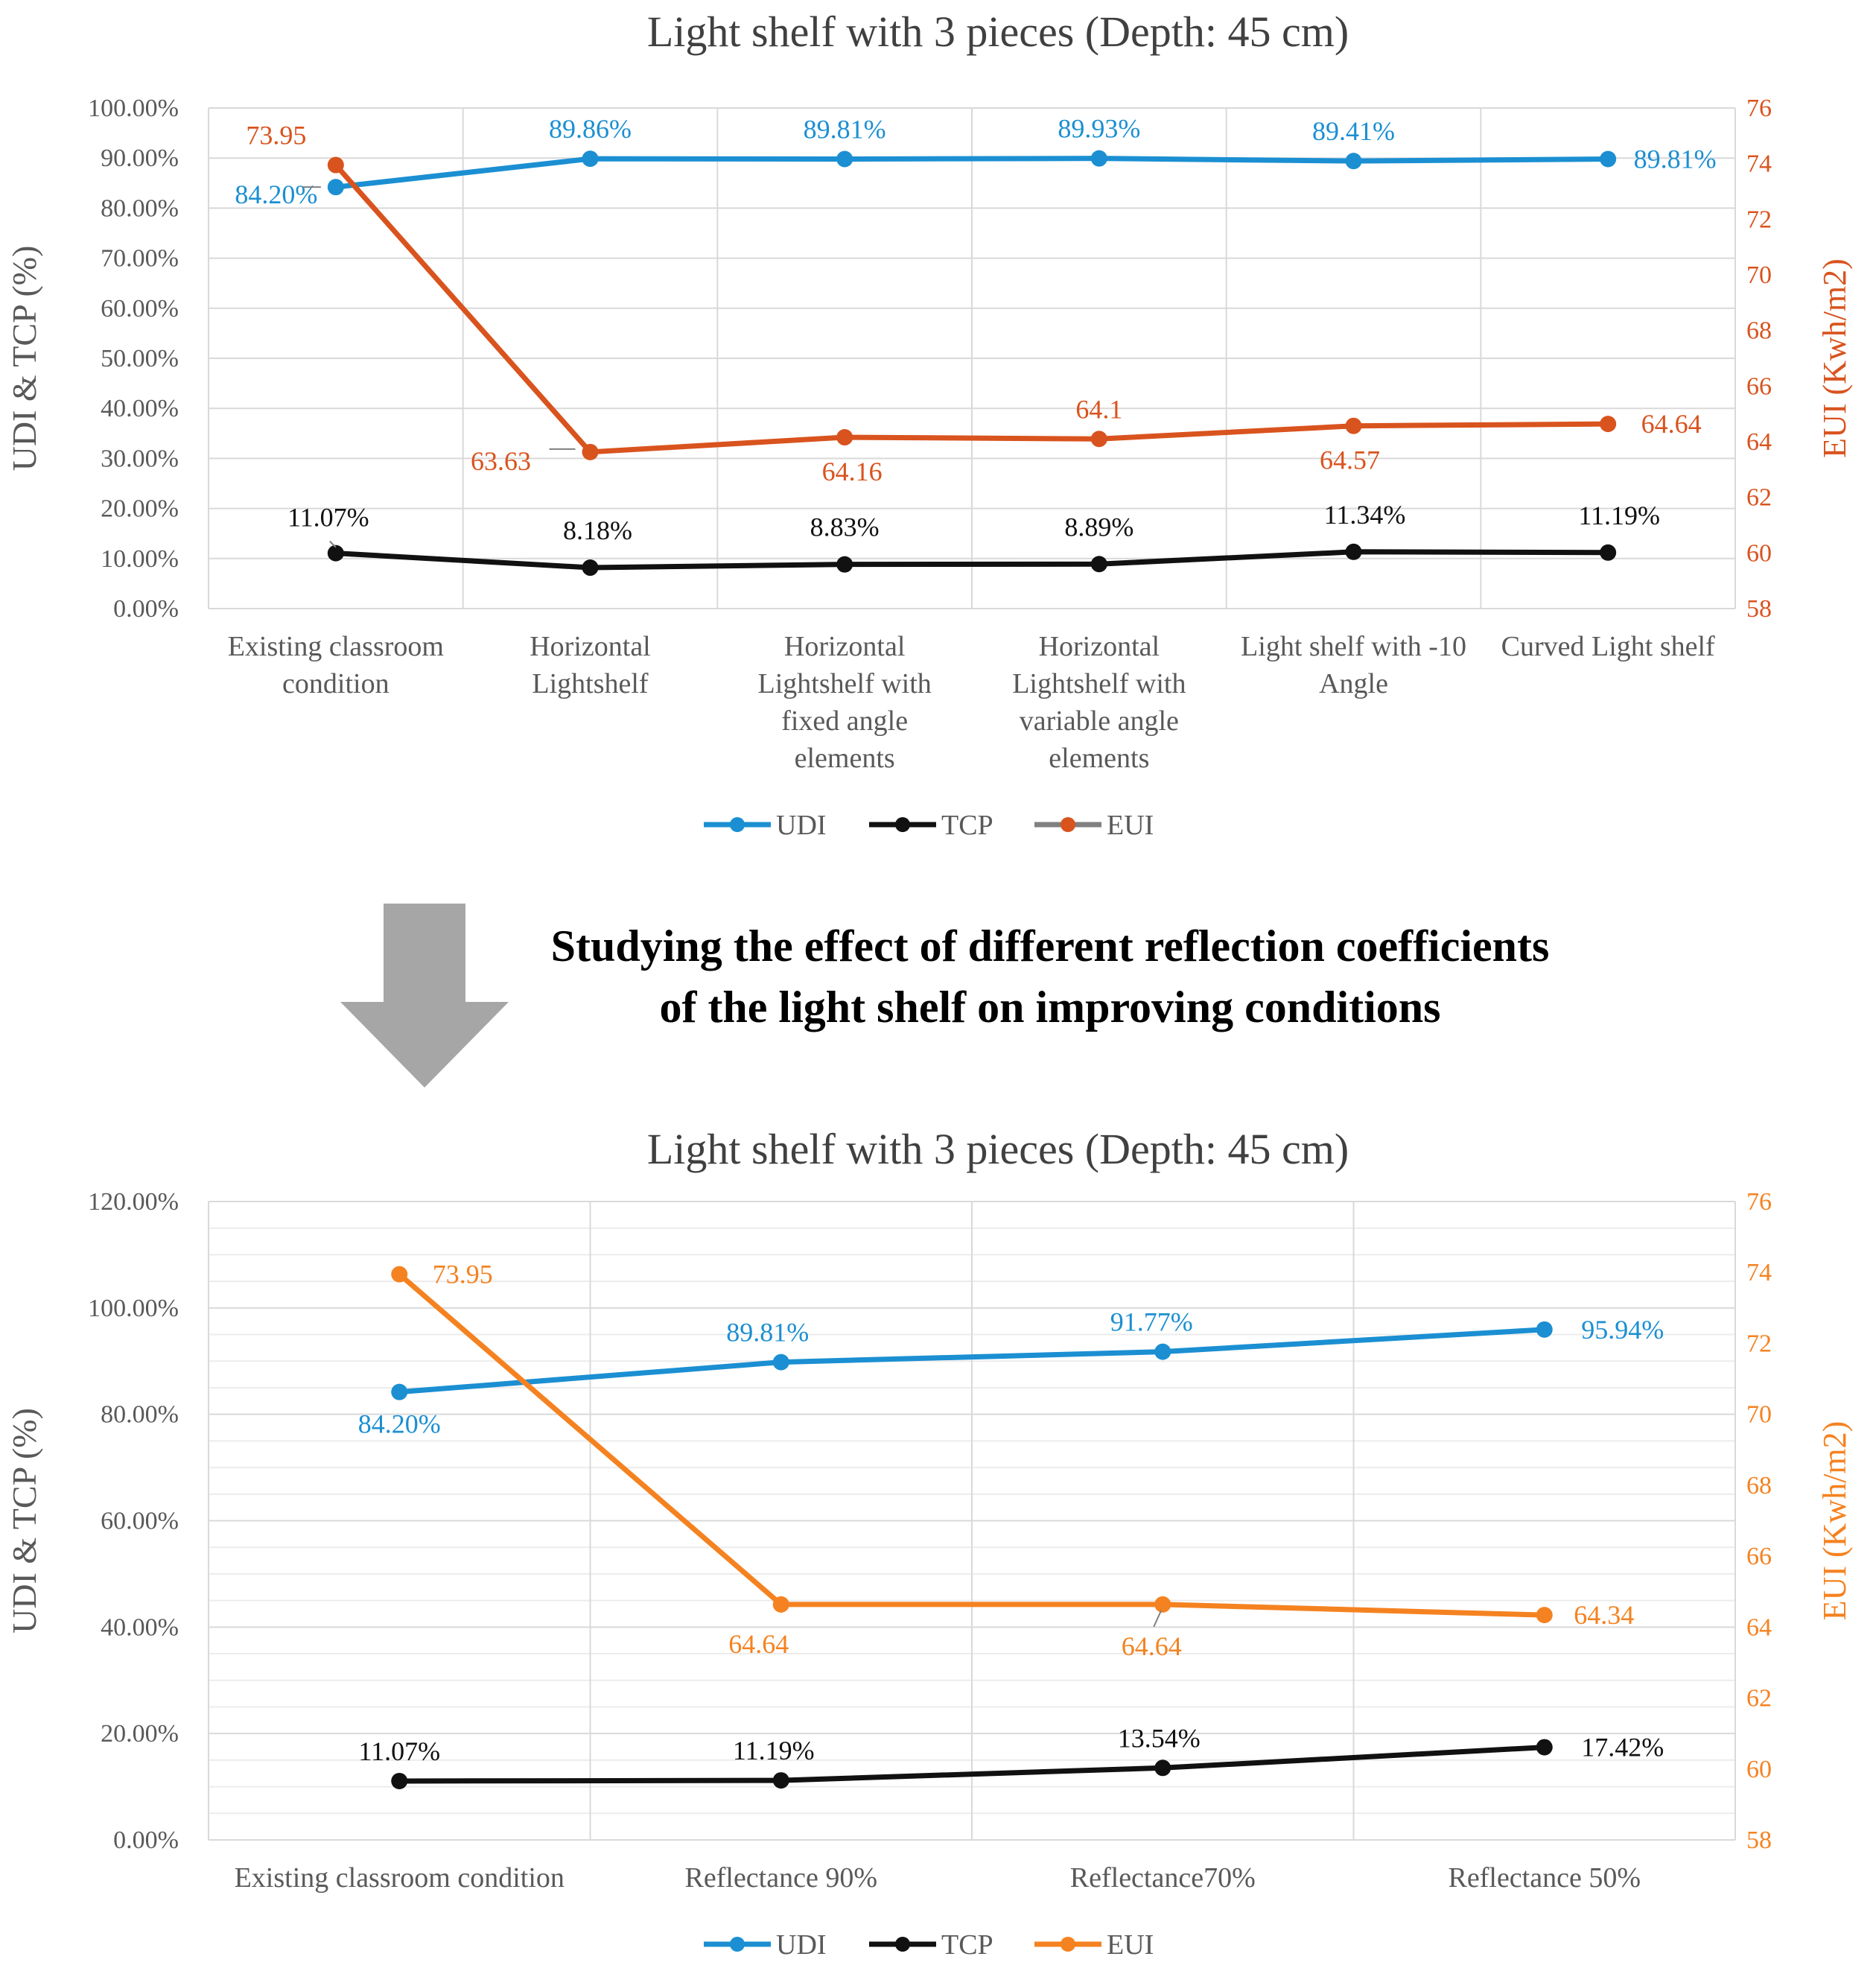 The width and height of the screenshot is (1876, 1974). Describe the element at coordinates (1759, 1202) in the screenshot. I see `y2-tick-label: 76` at that location.